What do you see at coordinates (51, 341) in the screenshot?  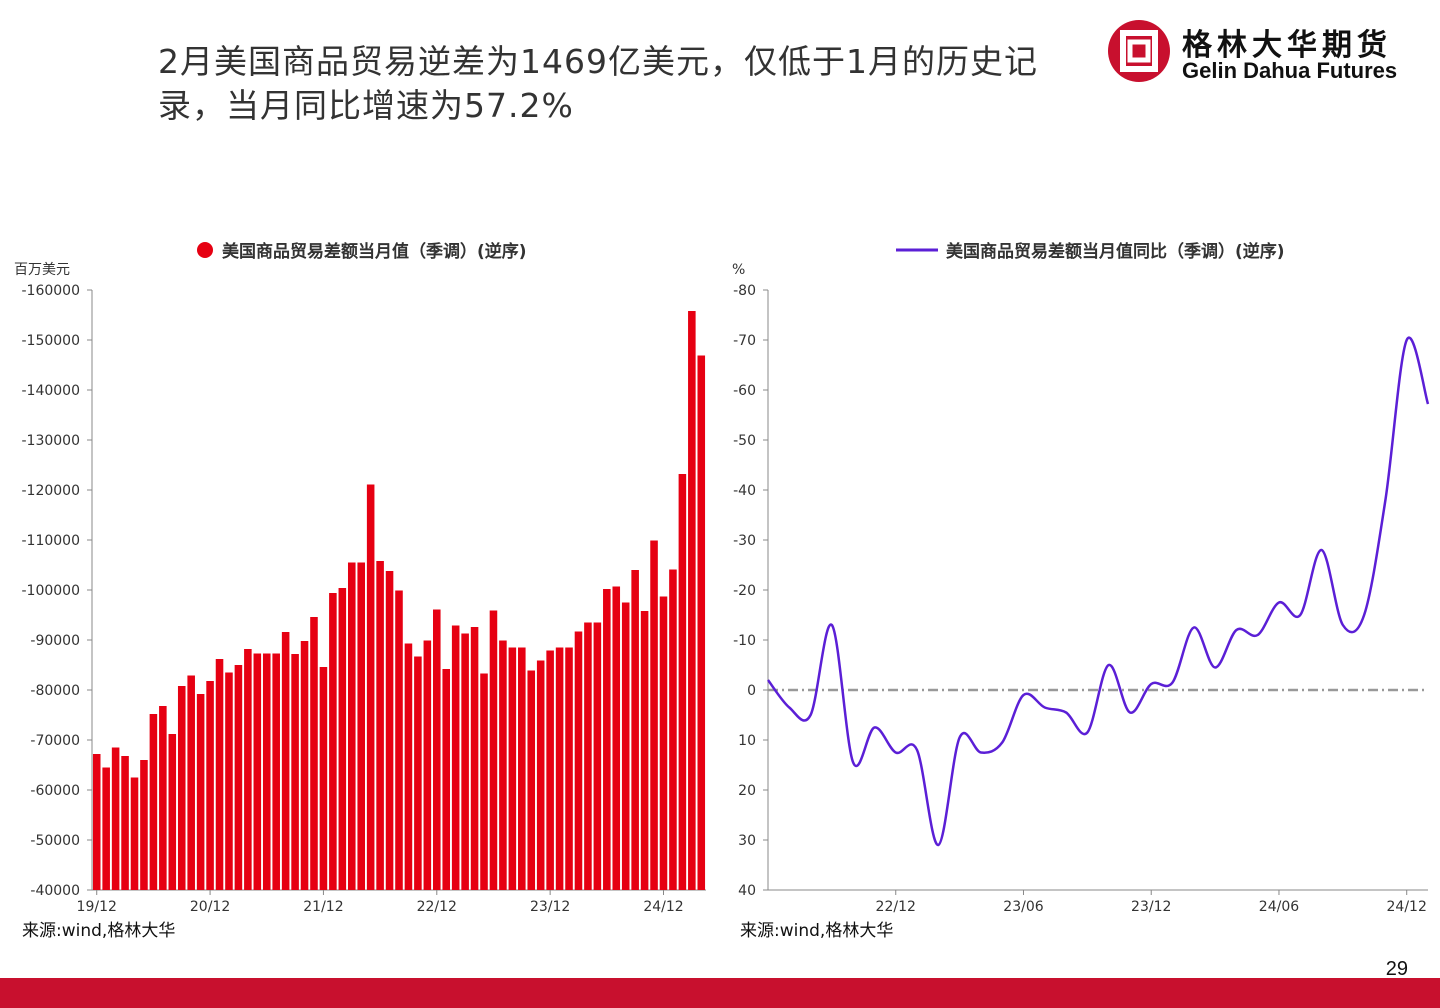 I see `y-tick-label: -150000` at bounding box center [51, 341].